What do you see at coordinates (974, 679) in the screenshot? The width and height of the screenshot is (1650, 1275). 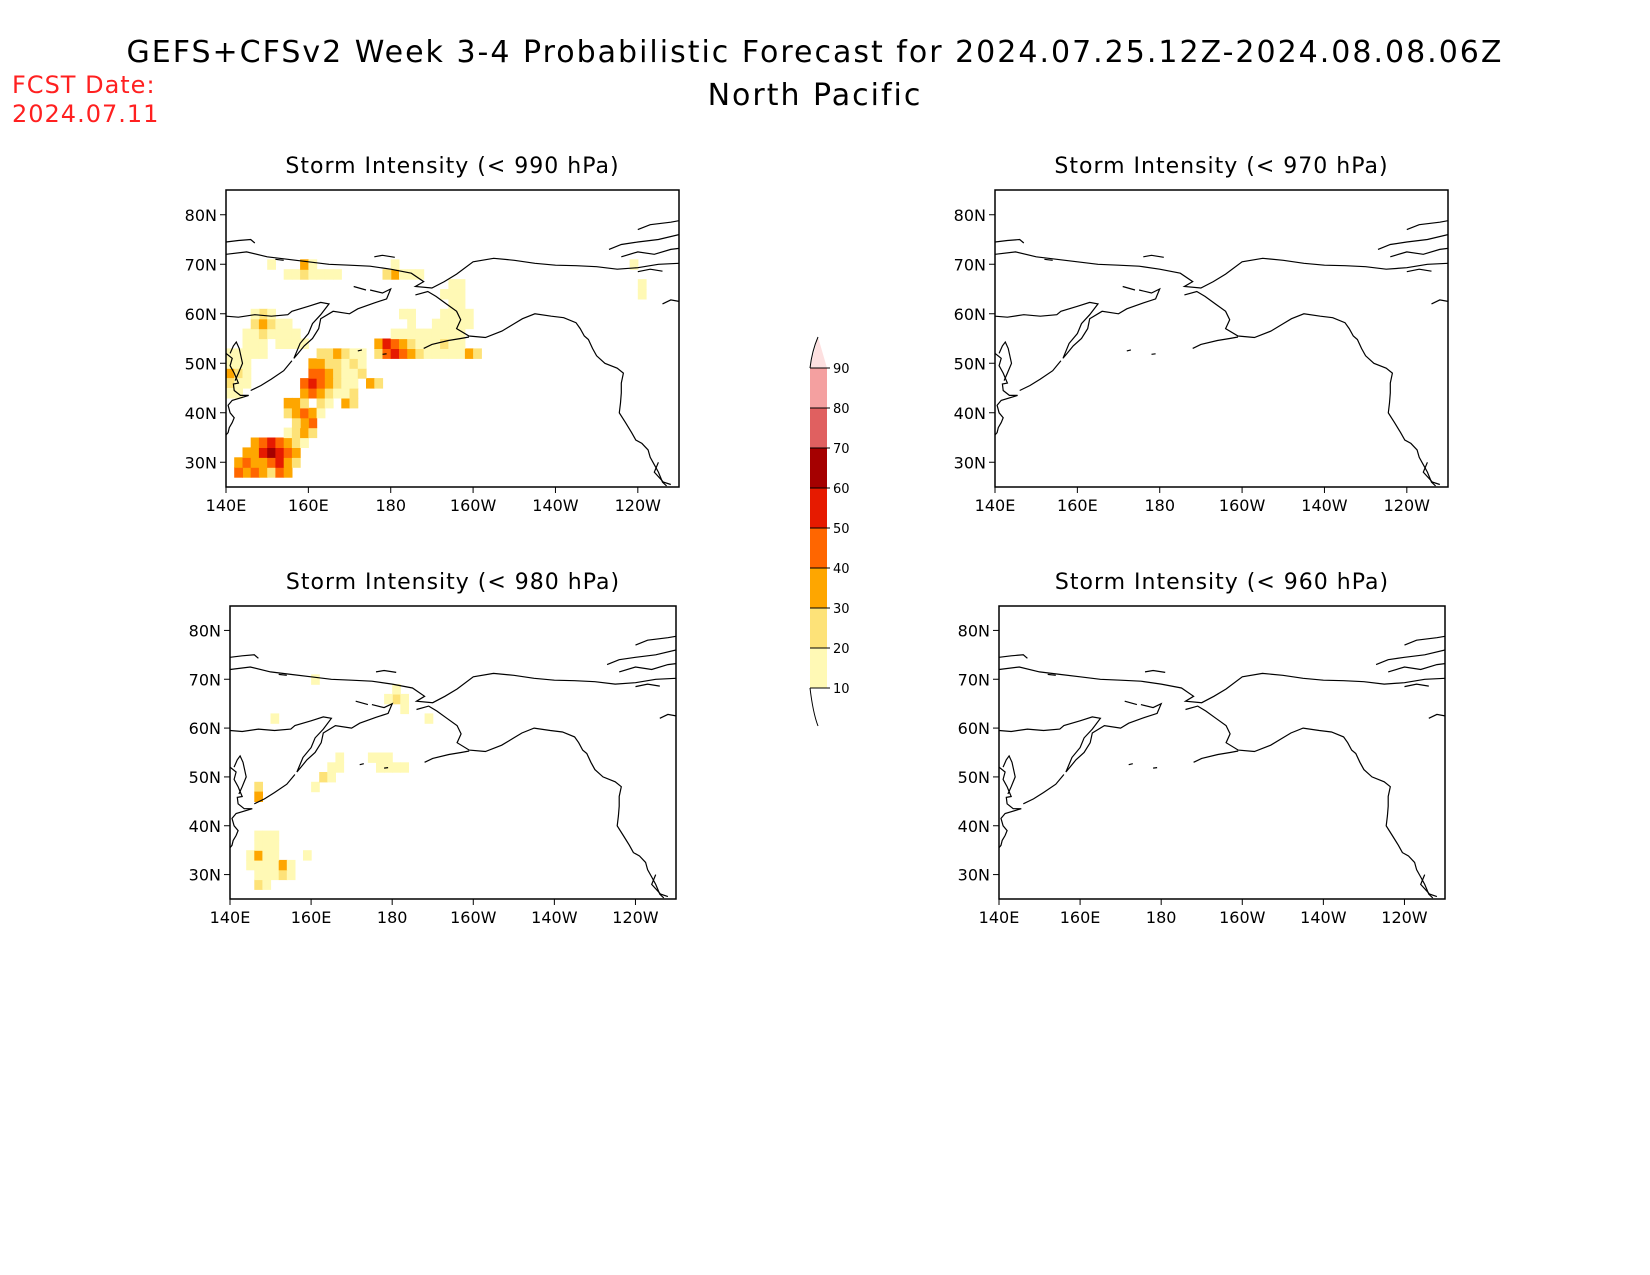 I see `lat-tick-label: 70N` at bounding box center [974, 679].